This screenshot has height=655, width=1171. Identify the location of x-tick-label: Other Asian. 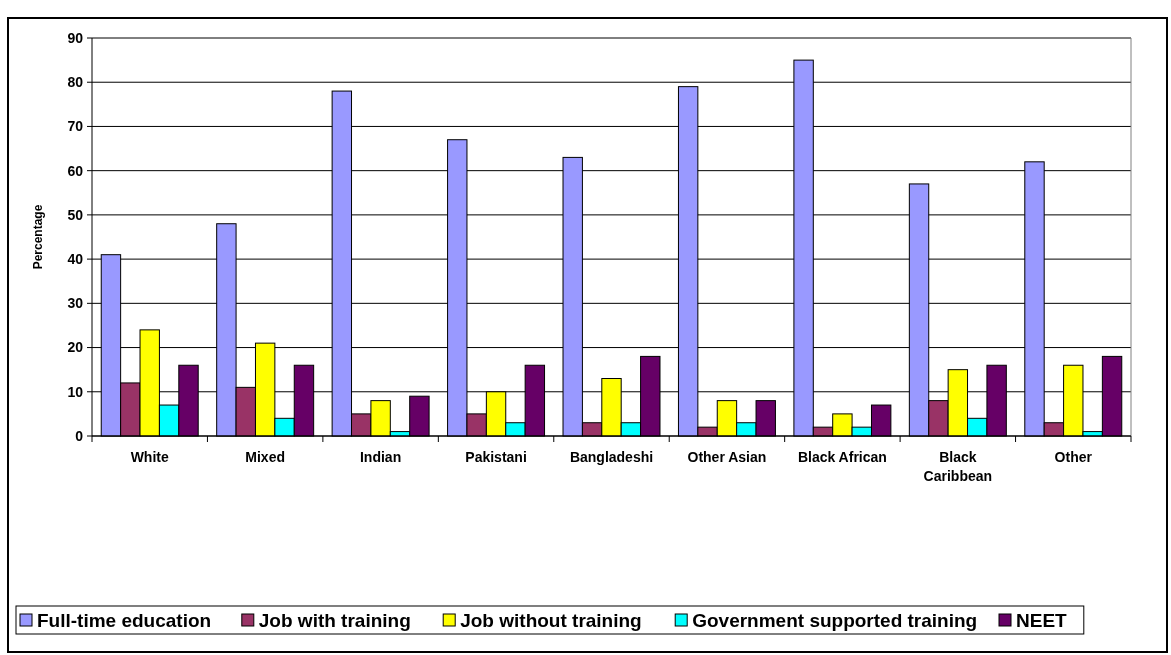
(727, 457).